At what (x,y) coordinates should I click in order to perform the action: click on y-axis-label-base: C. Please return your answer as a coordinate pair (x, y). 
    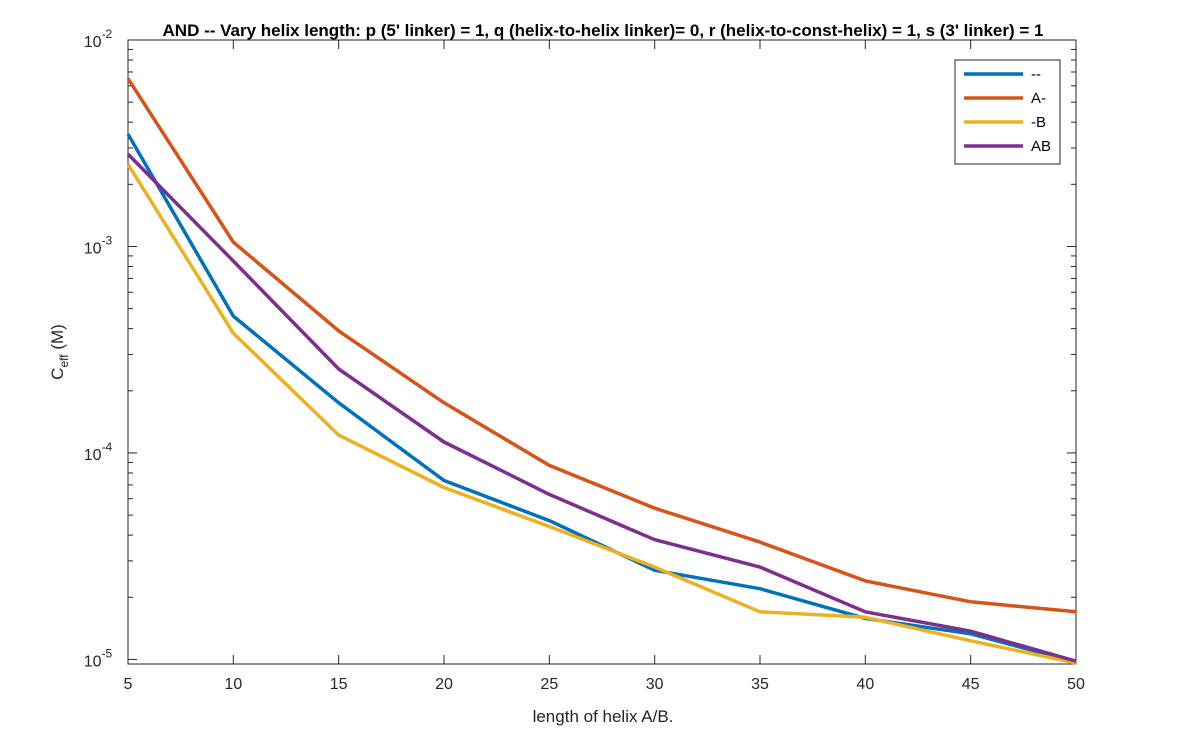
    Looking at the image, I should click on (57, 374).